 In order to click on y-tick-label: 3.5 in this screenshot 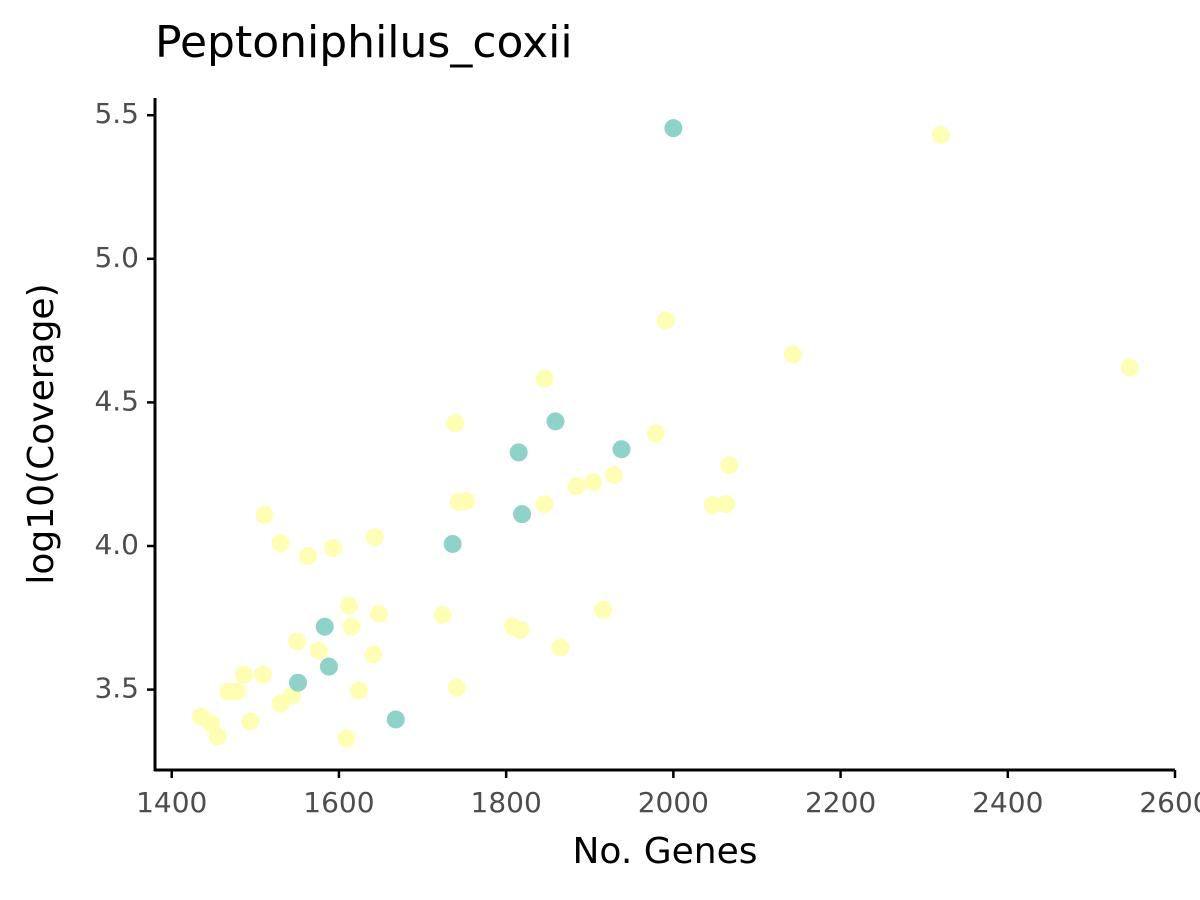, I will do `click(116, 688)`.